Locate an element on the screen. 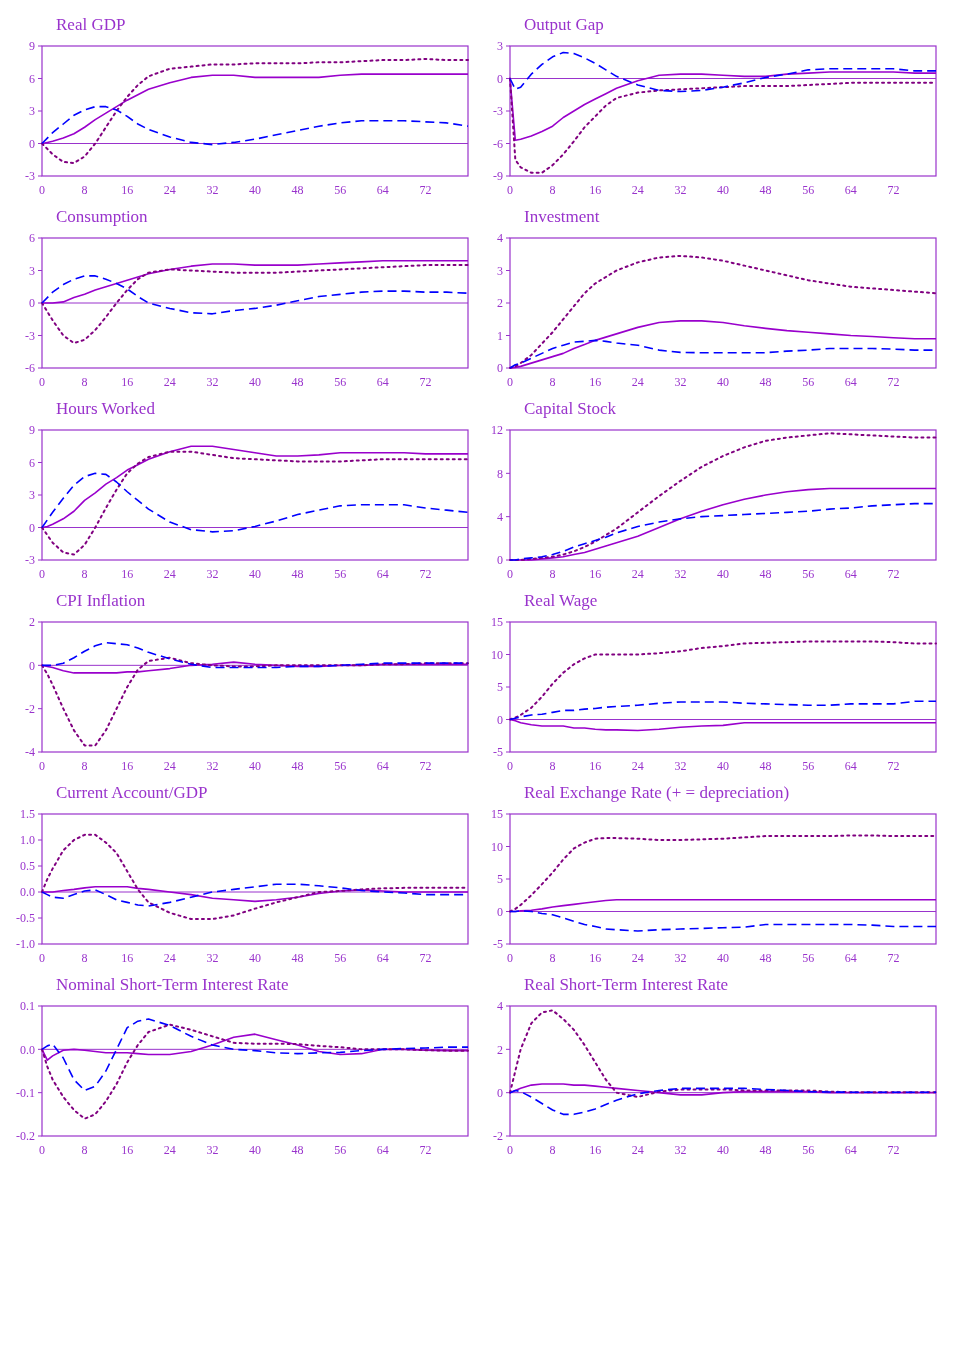 The image size is (953, 1349). y-tick-label: 1 is located at coordinates (500, 335).